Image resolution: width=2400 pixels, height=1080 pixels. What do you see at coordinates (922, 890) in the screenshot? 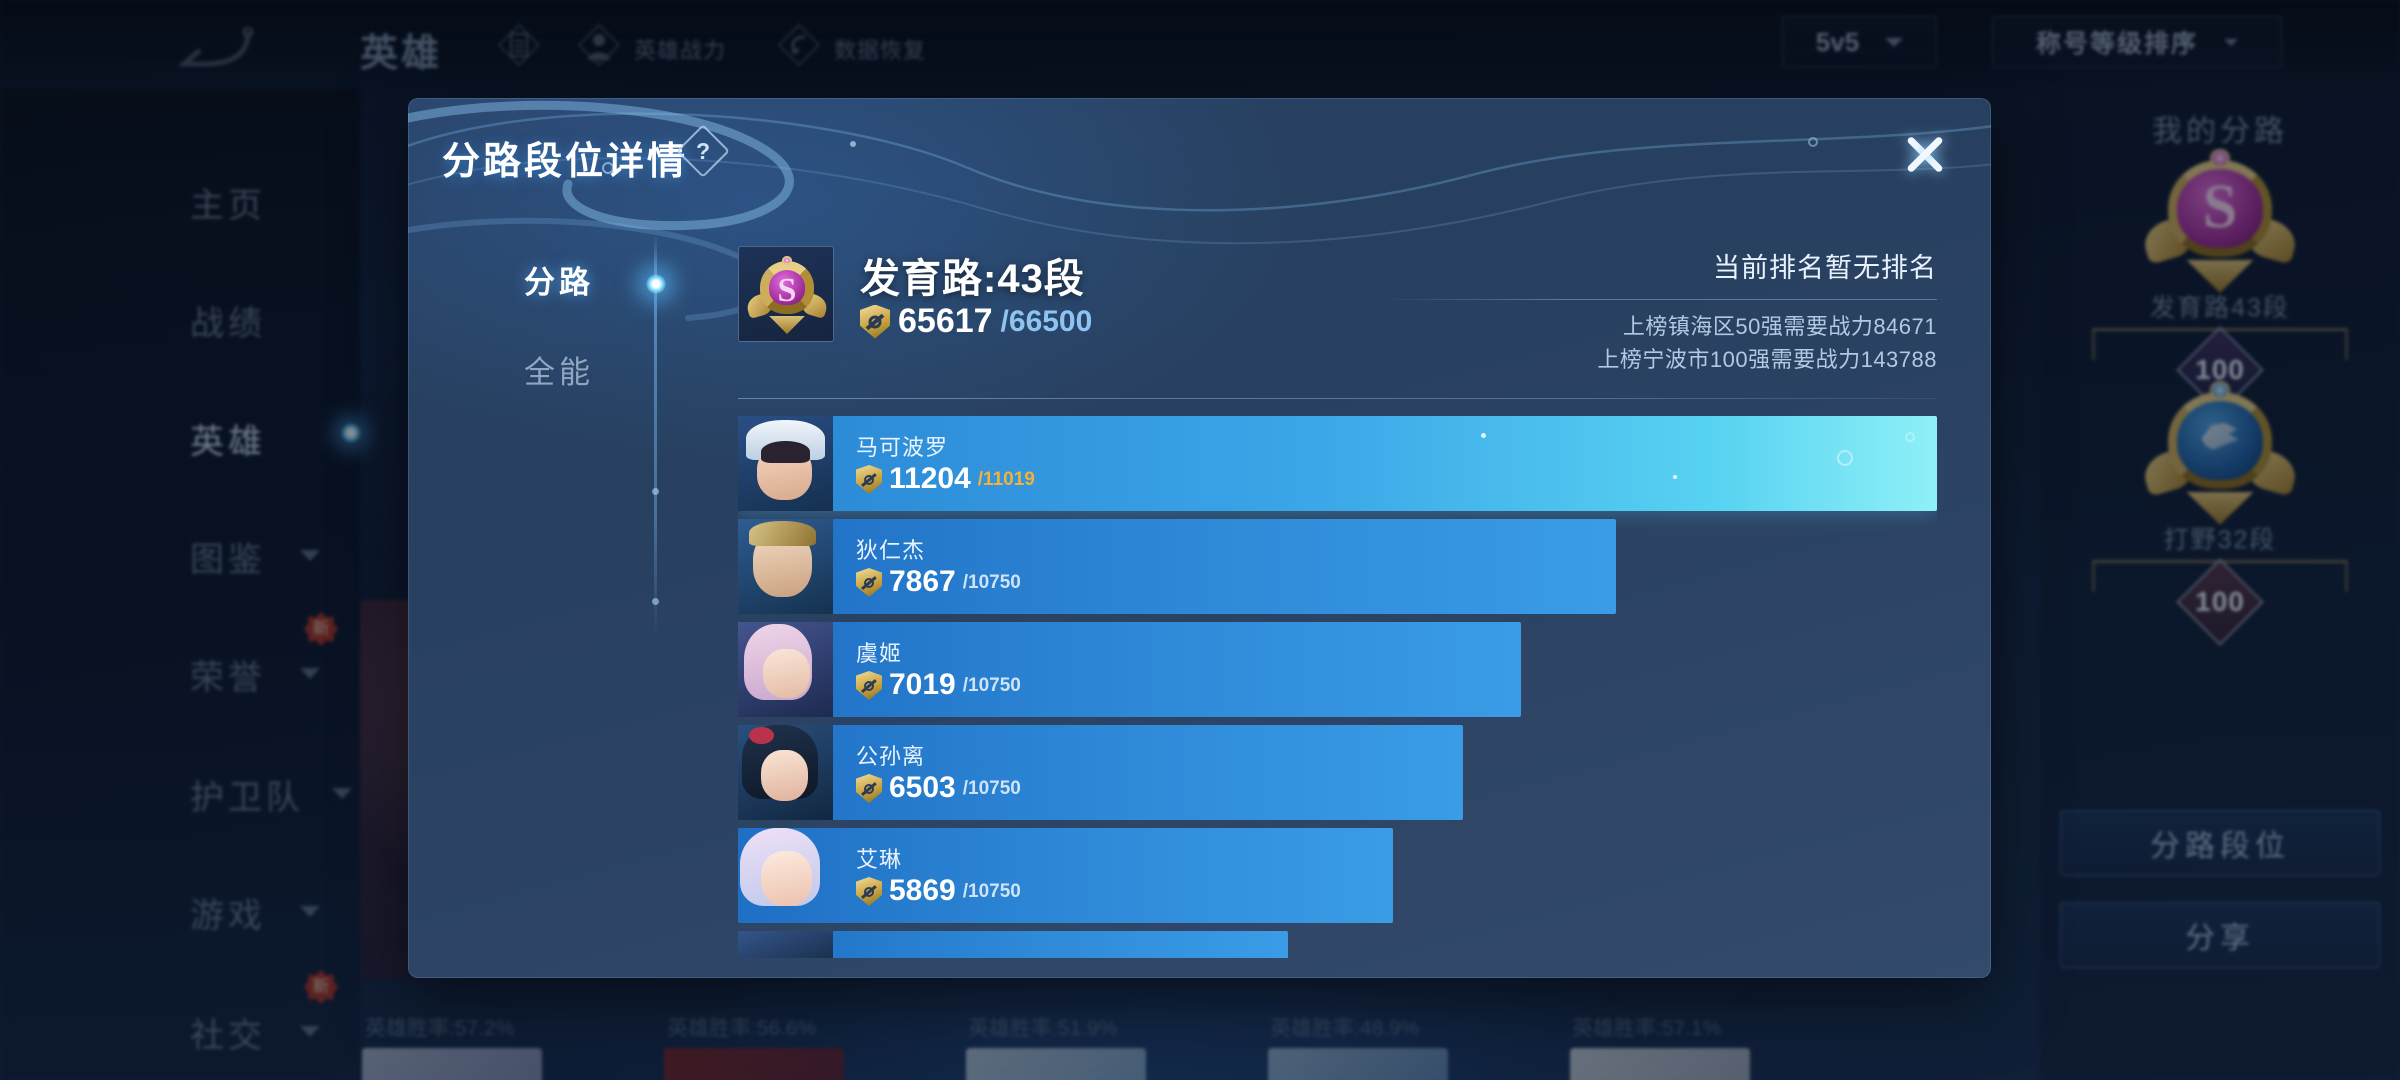
I see `hero-power-current: 5869` at bounding box center [922, 890].